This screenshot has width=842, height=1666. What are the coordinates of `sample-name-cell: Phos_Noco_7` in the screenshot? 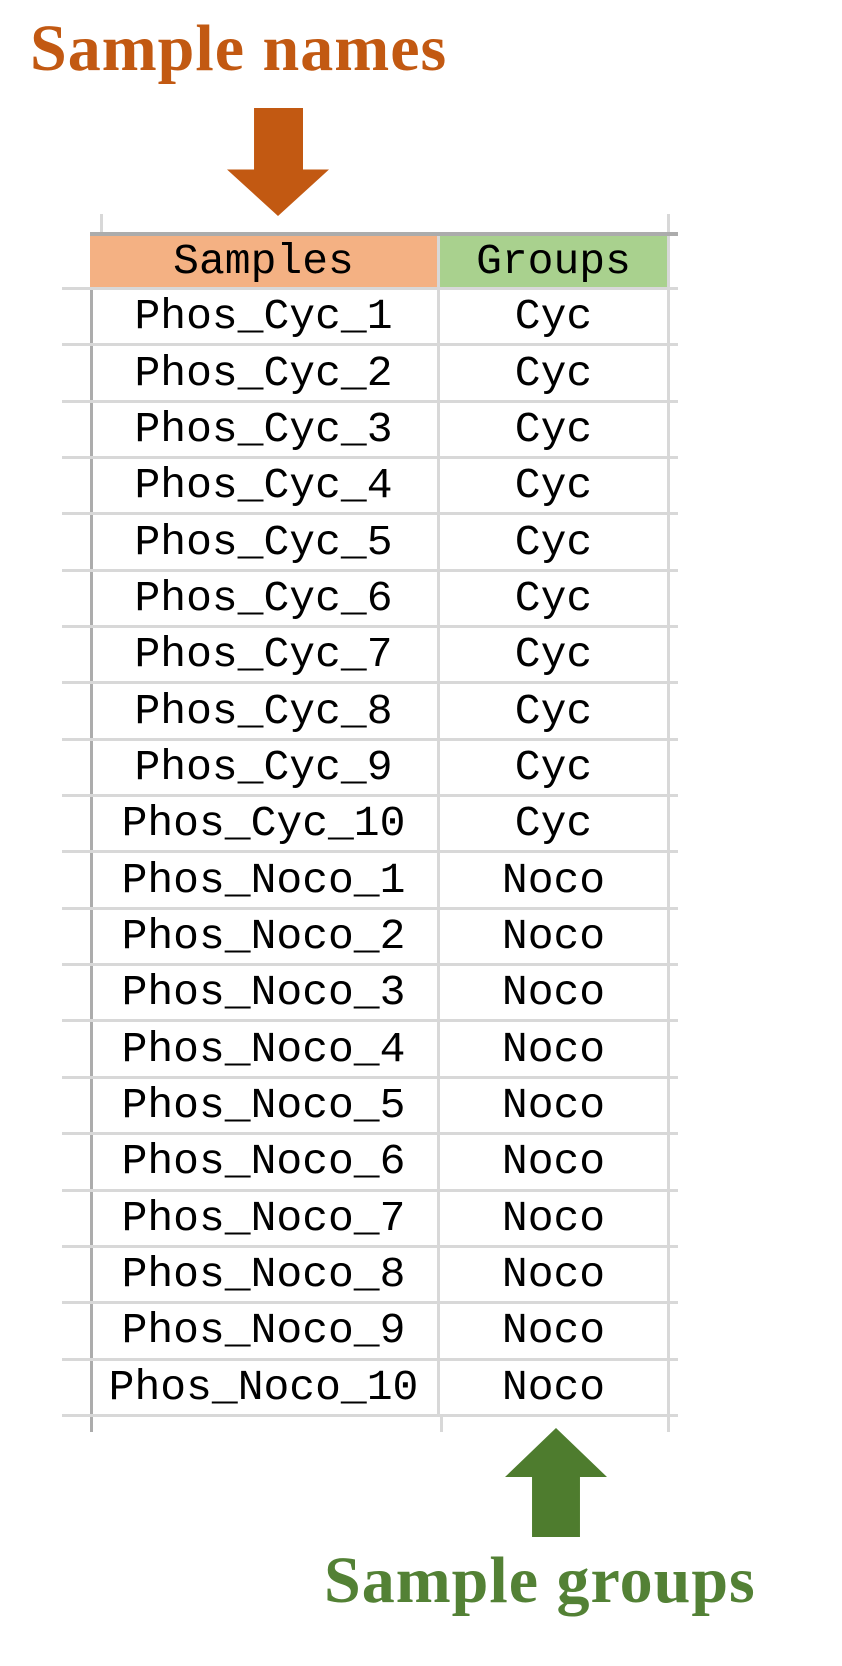 It's located at (265, 1218).